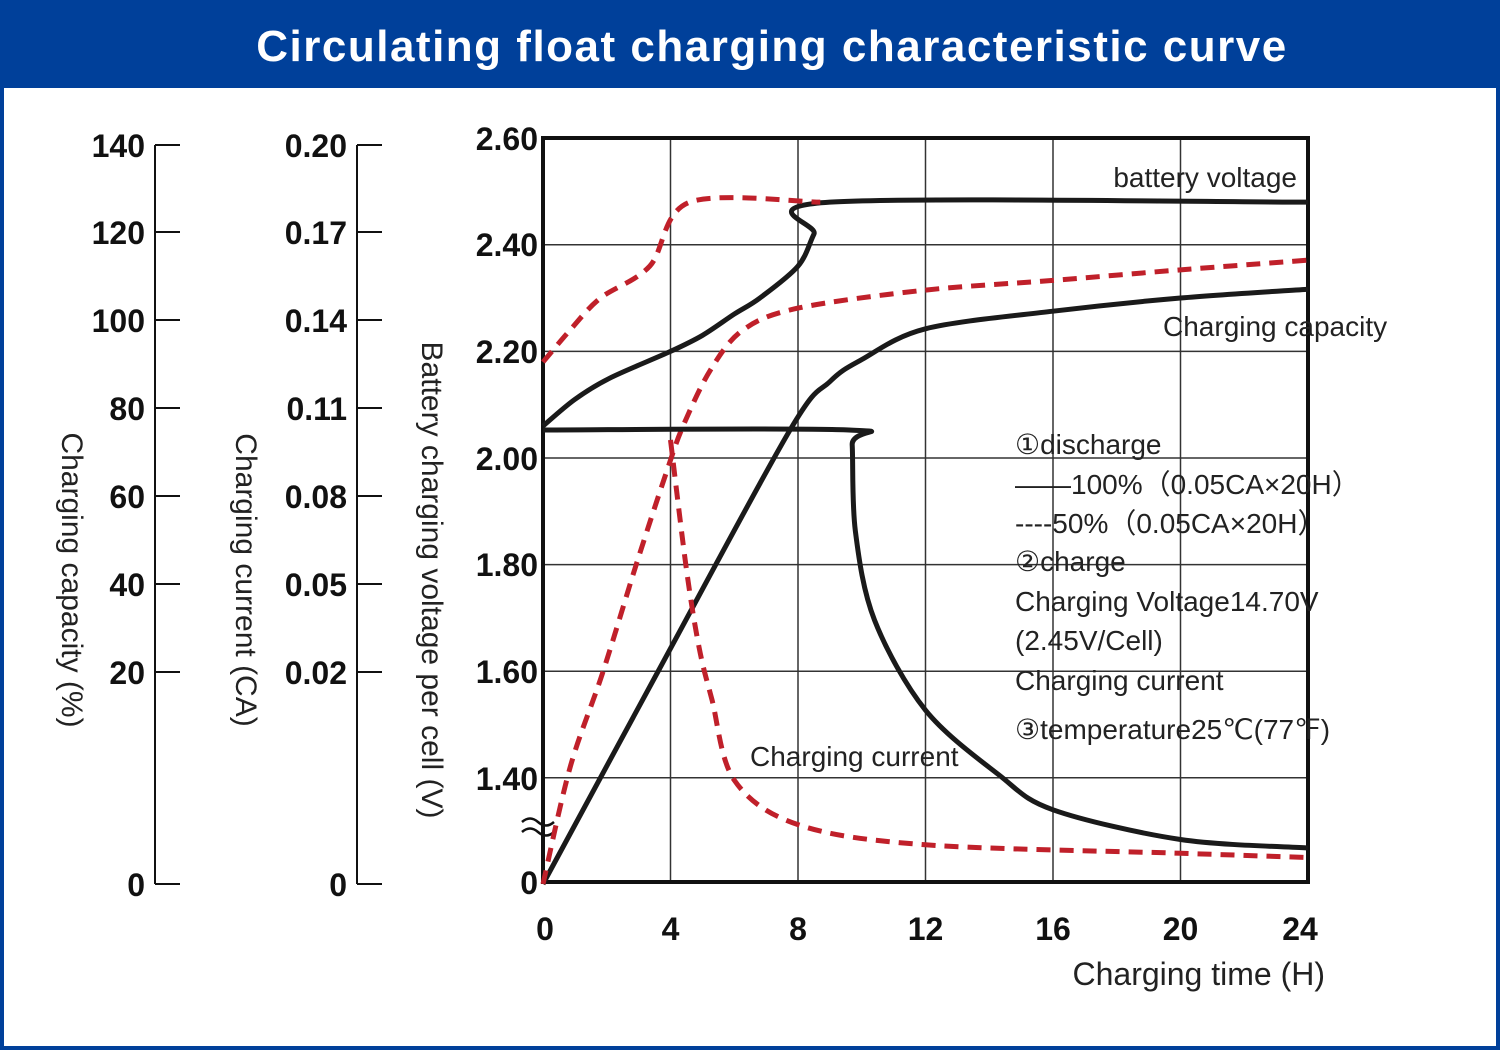  What do you see at coordinates (316, 409) in the screenshot?
I see `current-tick-label: 0.11` at bounding box center [316, 409].